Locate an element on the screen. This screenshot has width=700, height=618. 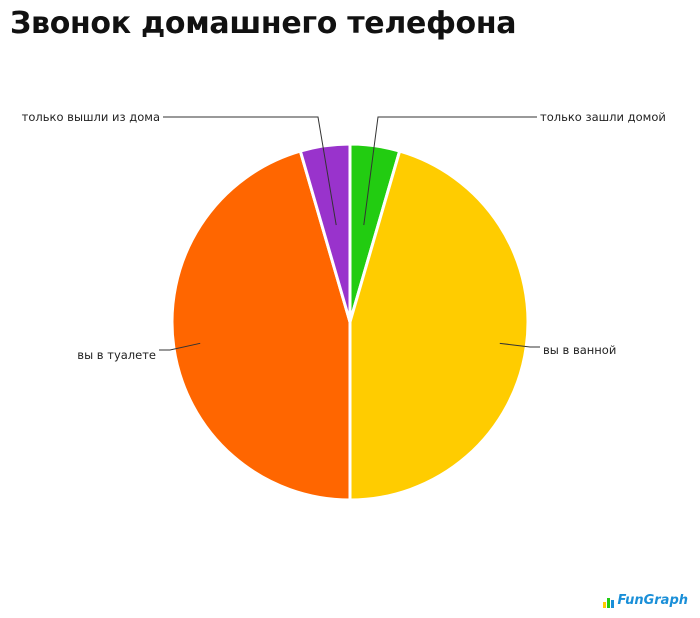
slice-label: только зашли домой is located at coordinates (603, 117).